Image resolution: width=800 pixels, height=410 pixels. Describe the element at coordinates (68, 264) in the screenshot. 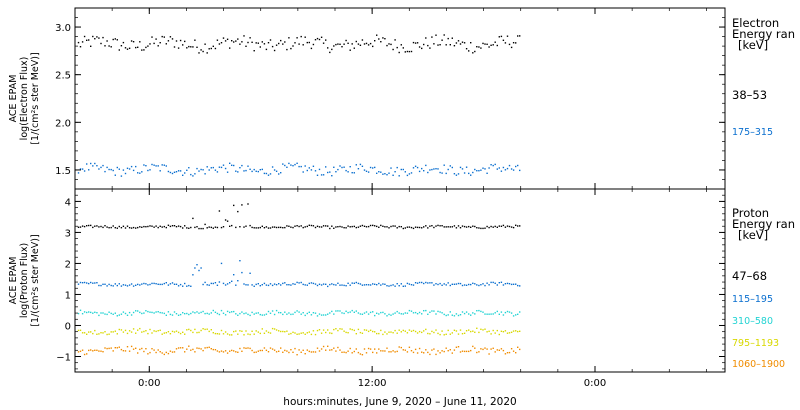

I see `y-tick-label: 2` at that location.